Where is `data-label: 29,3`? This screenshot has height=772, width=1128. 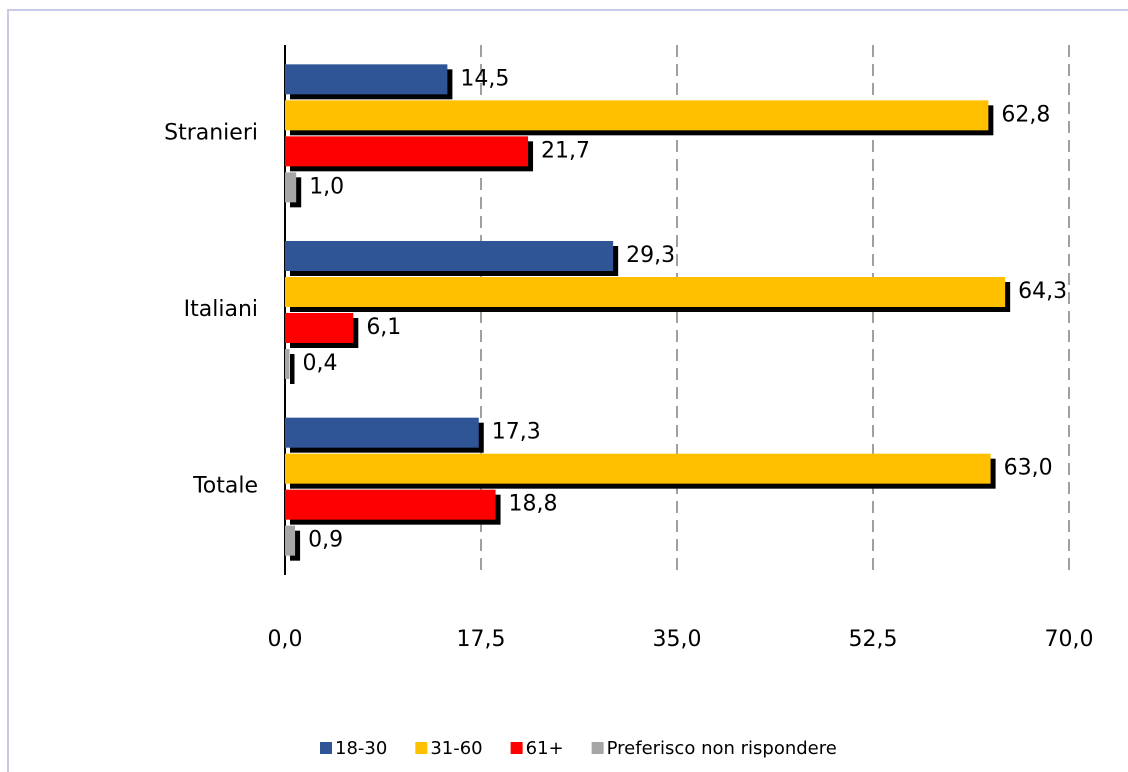
data-label: 29,3 is located at coordinates (650, 255).